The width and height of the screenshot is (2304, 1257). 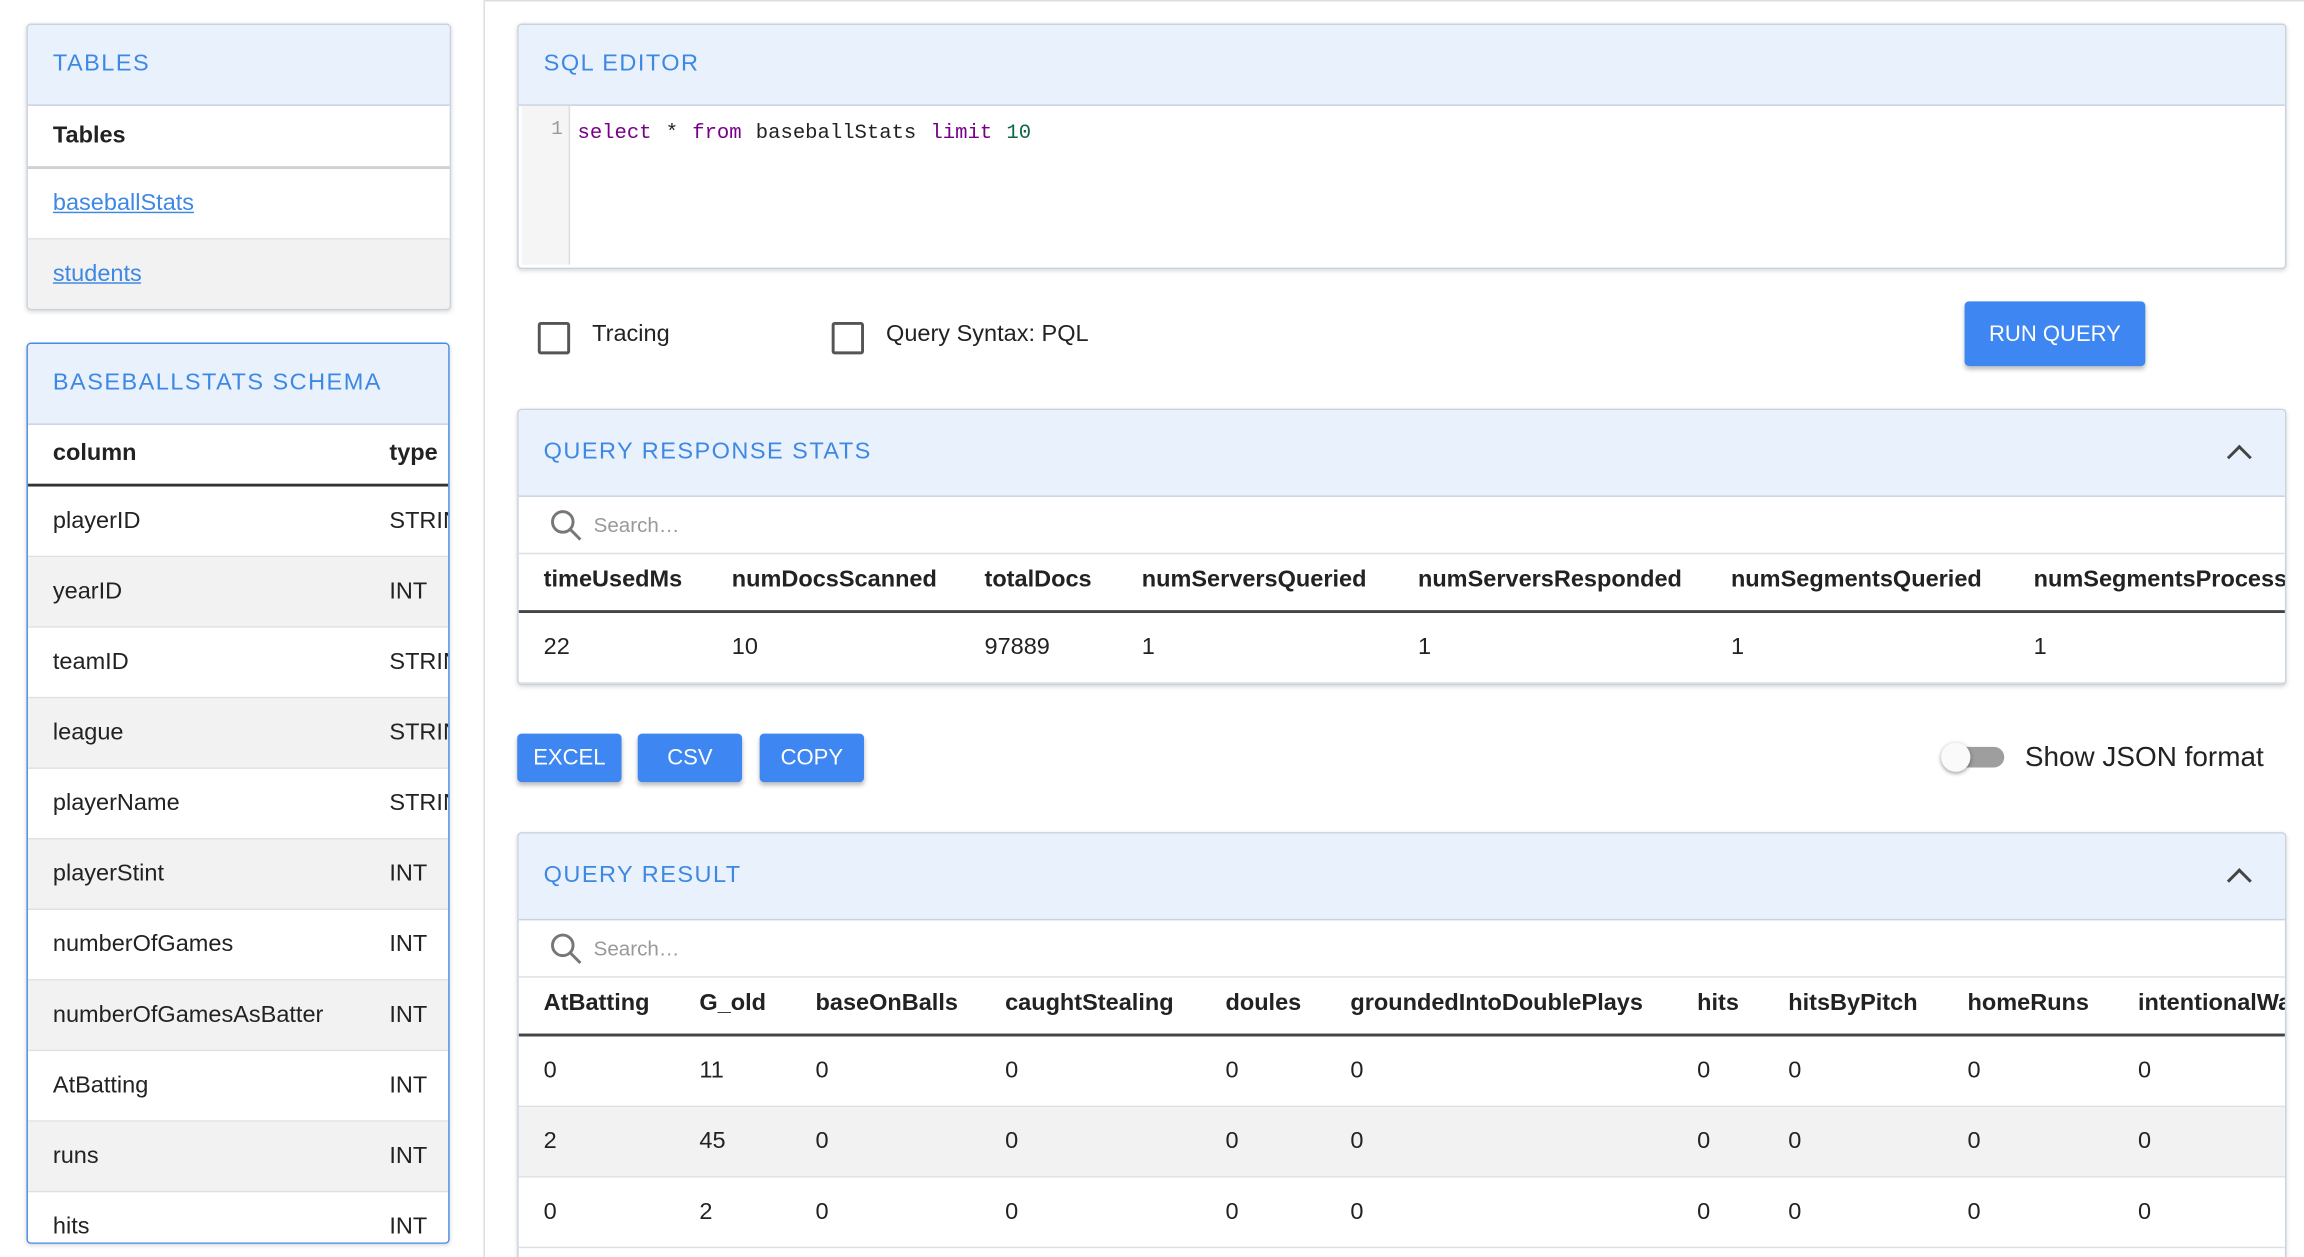 What do you see at coordinates (89, 135) in the screenshot?
I see `header-text: Tables` at bounding box center [89, 135].